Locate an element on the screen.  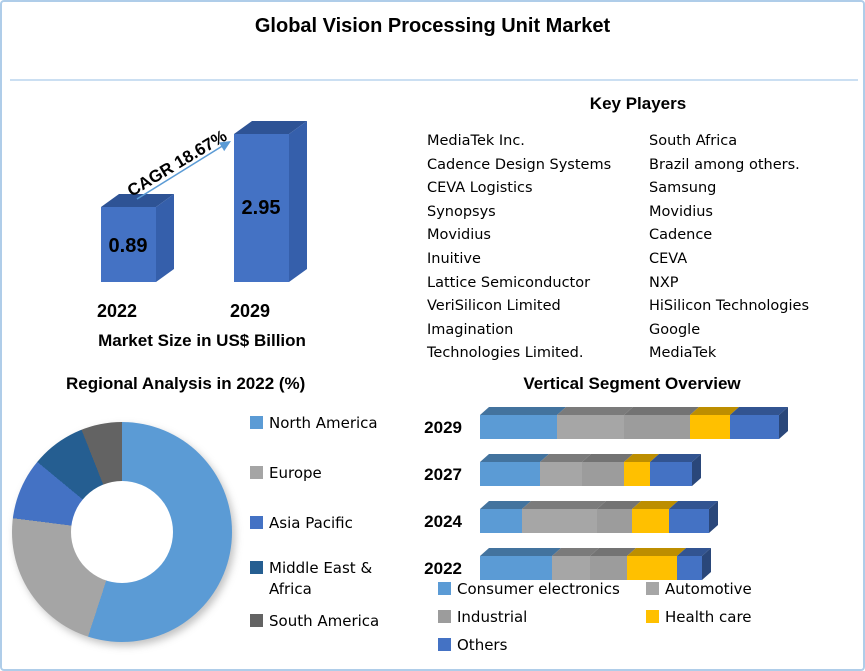
legend-label: Industrial is located at coordinates (492, 617).